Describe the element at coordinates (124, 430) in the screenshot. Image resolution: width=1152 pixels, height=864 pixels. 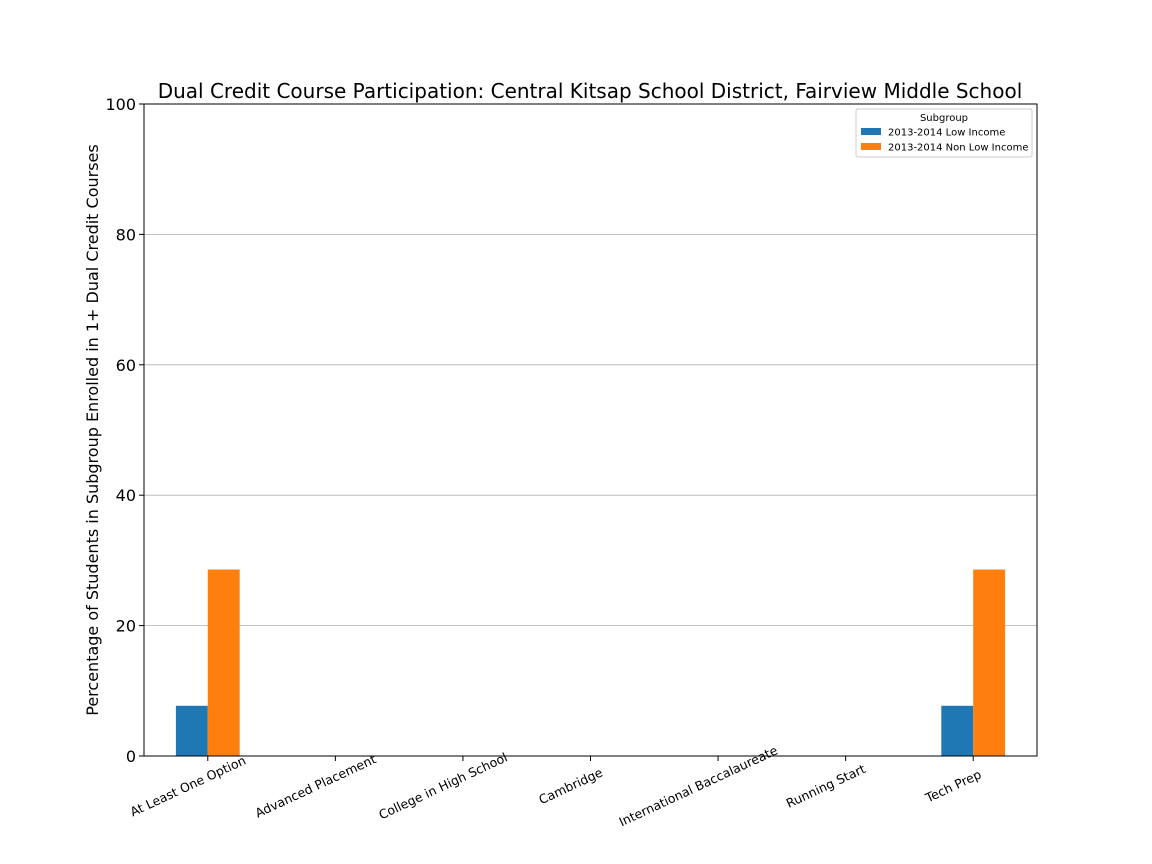
I see `y-axis-ticks: 0 20 40 60 80 100` at that location.